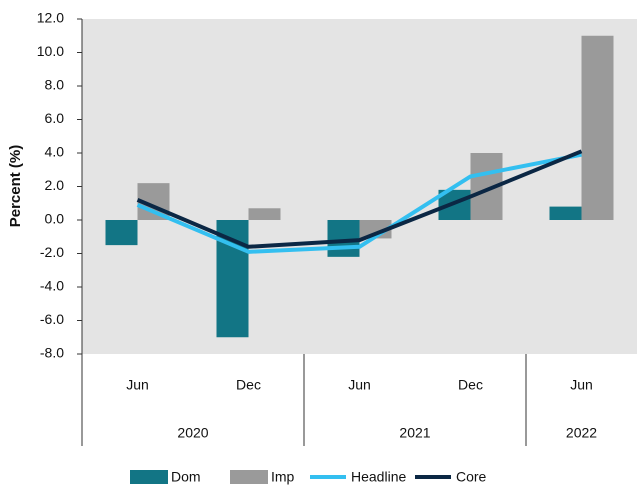 The height and width of the screenshot is (494, 637). What do you see at coordinates (52, 286) in the screenshot?
I see `y-tick-label: -4.0` at bounding box center [52, 286].